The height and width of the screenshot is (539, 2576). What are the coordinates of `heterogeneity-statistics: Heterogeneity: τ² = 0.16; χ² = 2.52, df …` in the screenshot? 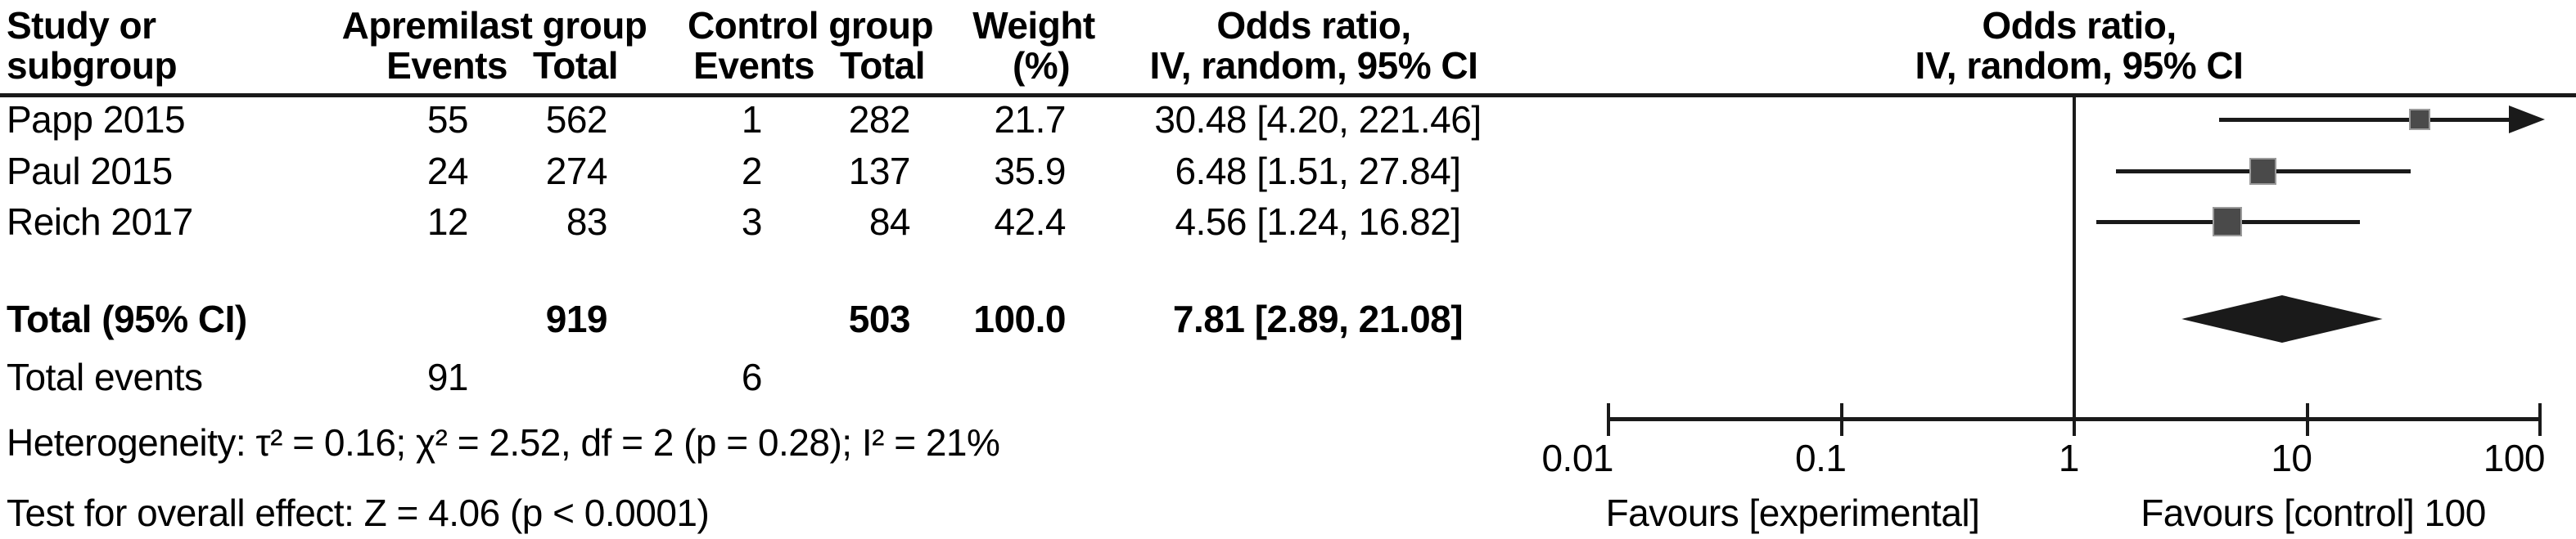 It's located at (503, 442).